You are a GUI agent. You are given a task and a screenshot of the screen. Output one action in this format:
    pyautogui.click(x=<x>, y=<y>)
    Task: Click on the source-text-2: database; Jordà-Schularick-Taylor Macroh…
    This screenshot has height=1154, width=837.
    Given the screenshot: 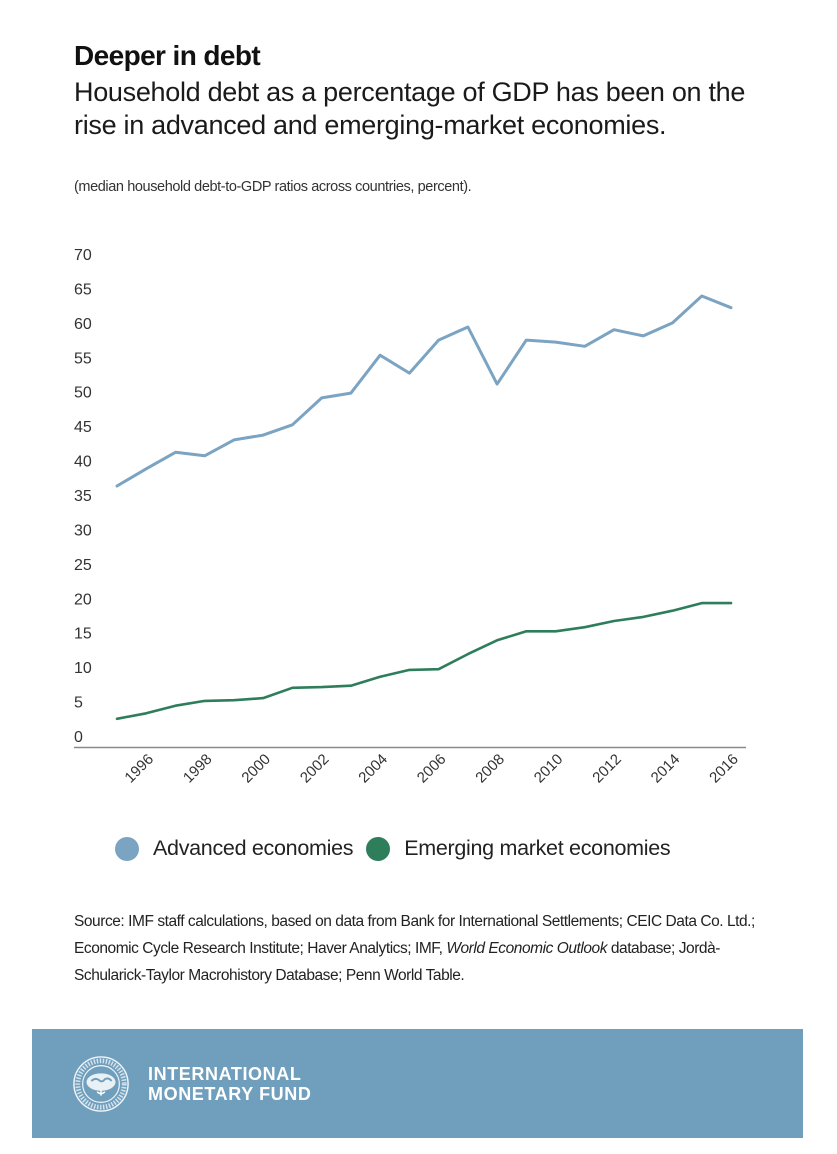 What is the action you would take?
    pyautogui.click(x=397, y=962)
    